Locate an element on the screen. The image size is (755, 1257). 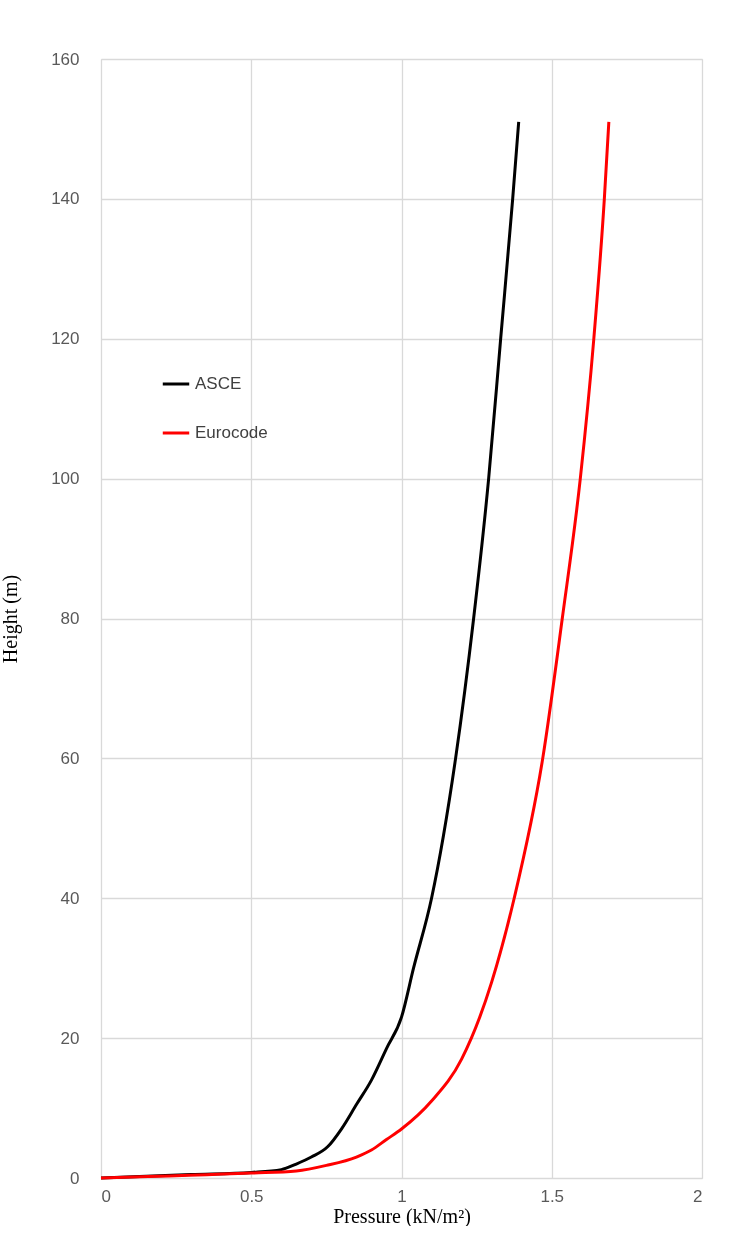
y-tick-label: 160 is located at coordinates (65, 59).